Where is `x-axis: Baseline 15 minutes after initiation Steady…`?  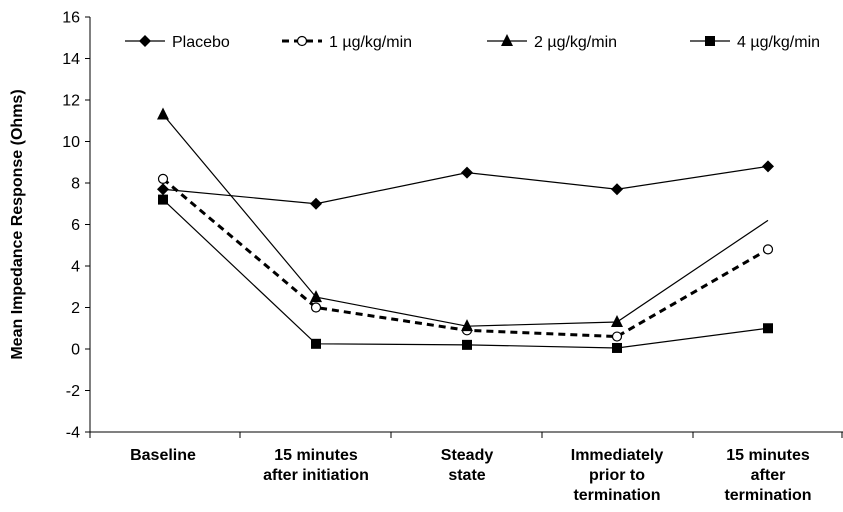 x-axis: Baseline 15 minutes after initiation Steady… is located at coordinates (466, 467).